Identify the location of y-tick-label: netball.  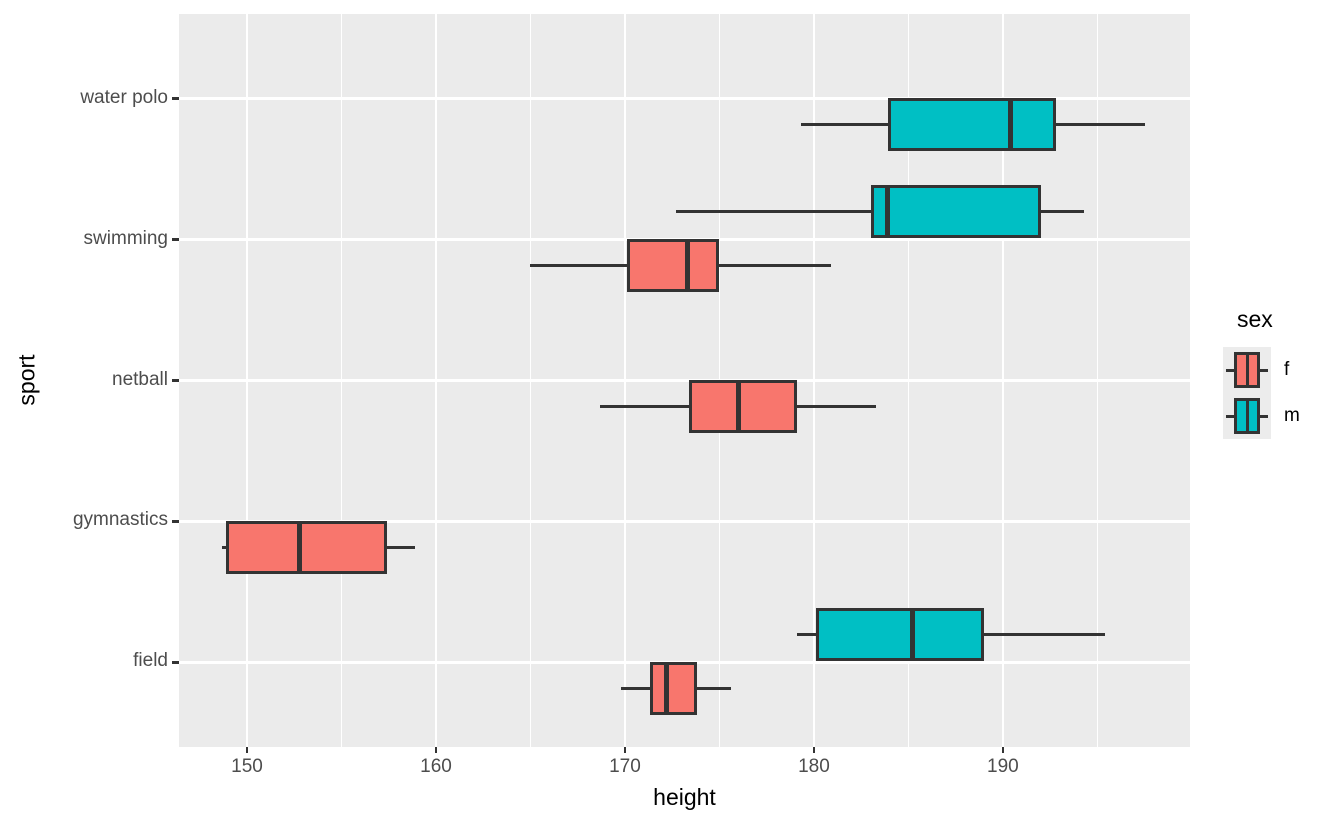
(140, 379).